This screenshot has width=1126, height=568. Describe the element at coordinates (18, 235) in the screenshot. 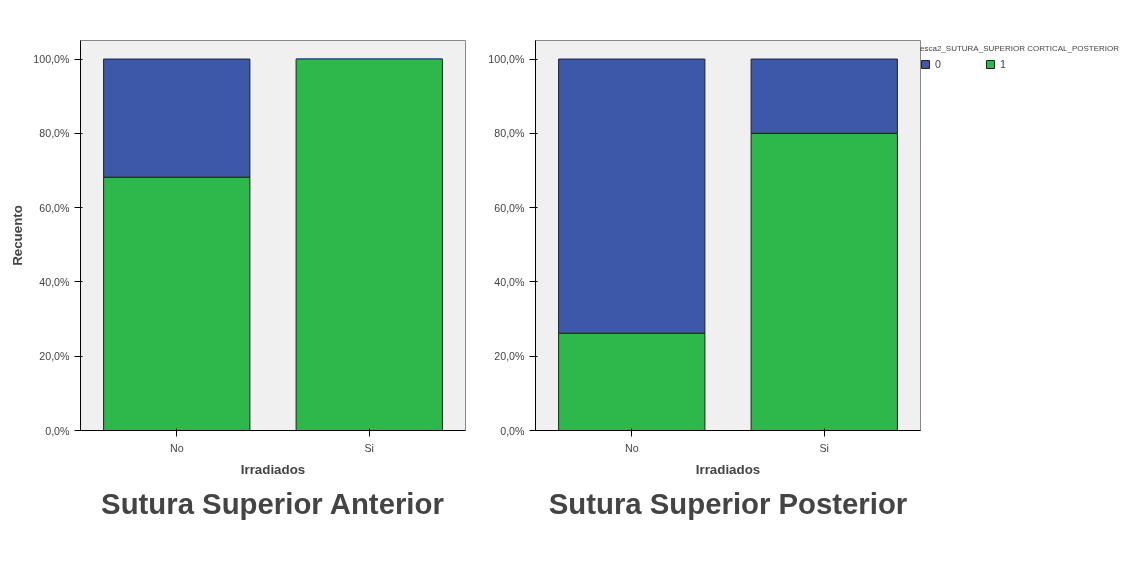

I see `y-axis-title: Recuento` at that location.